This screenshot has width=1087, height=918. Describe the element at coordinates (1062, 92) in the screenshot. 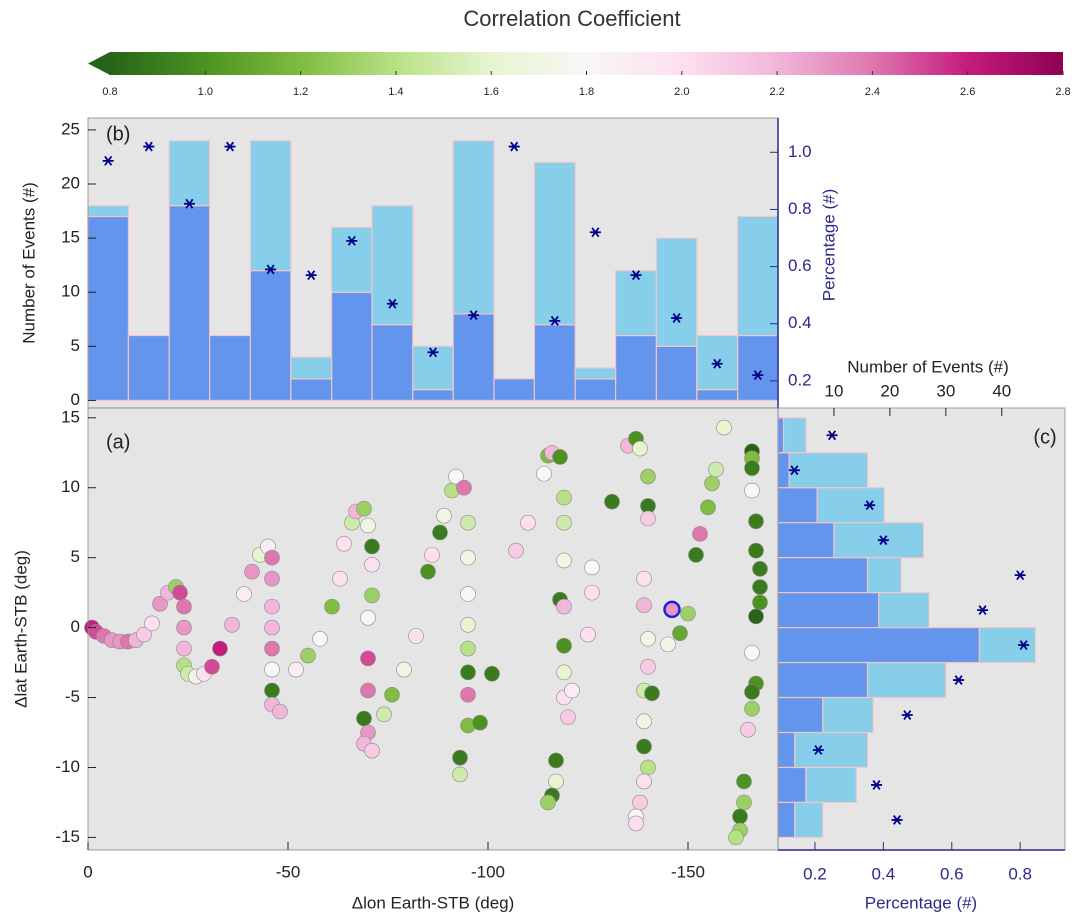

I see `colorbar-tick-label: 2.8` at that location.